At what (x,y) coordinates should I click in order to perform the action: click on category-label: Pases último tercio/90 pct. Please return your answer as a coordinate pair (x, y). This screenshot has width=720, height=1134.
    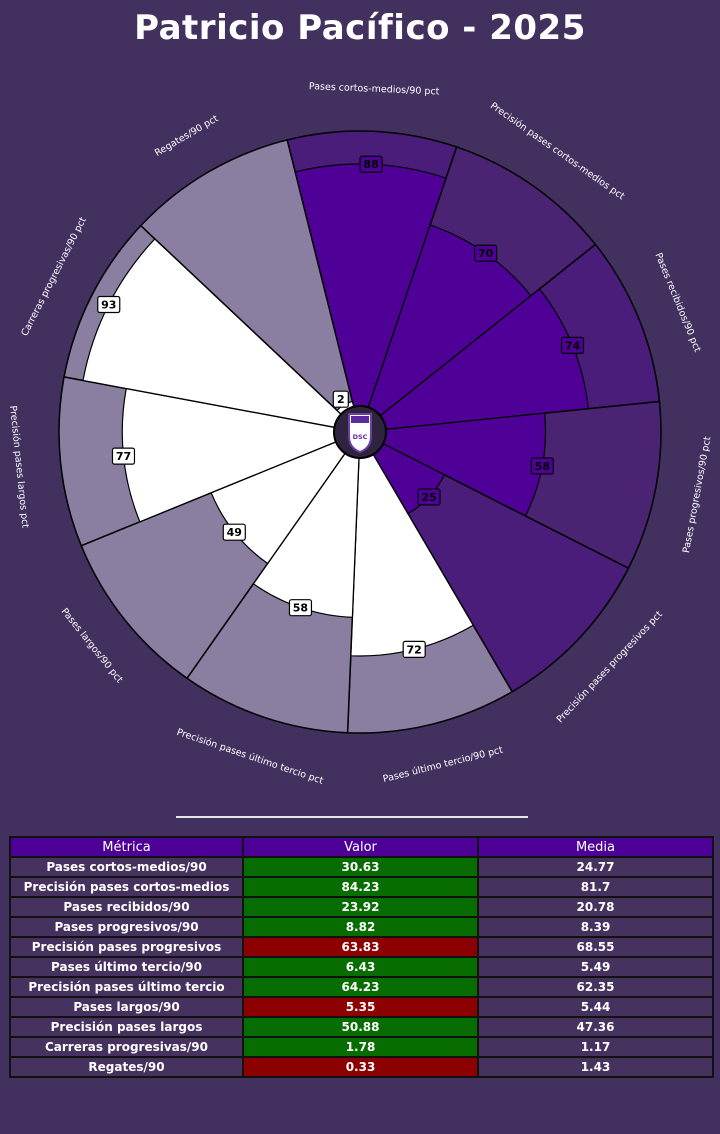
    Looking at the image, I should click on (443, 765).